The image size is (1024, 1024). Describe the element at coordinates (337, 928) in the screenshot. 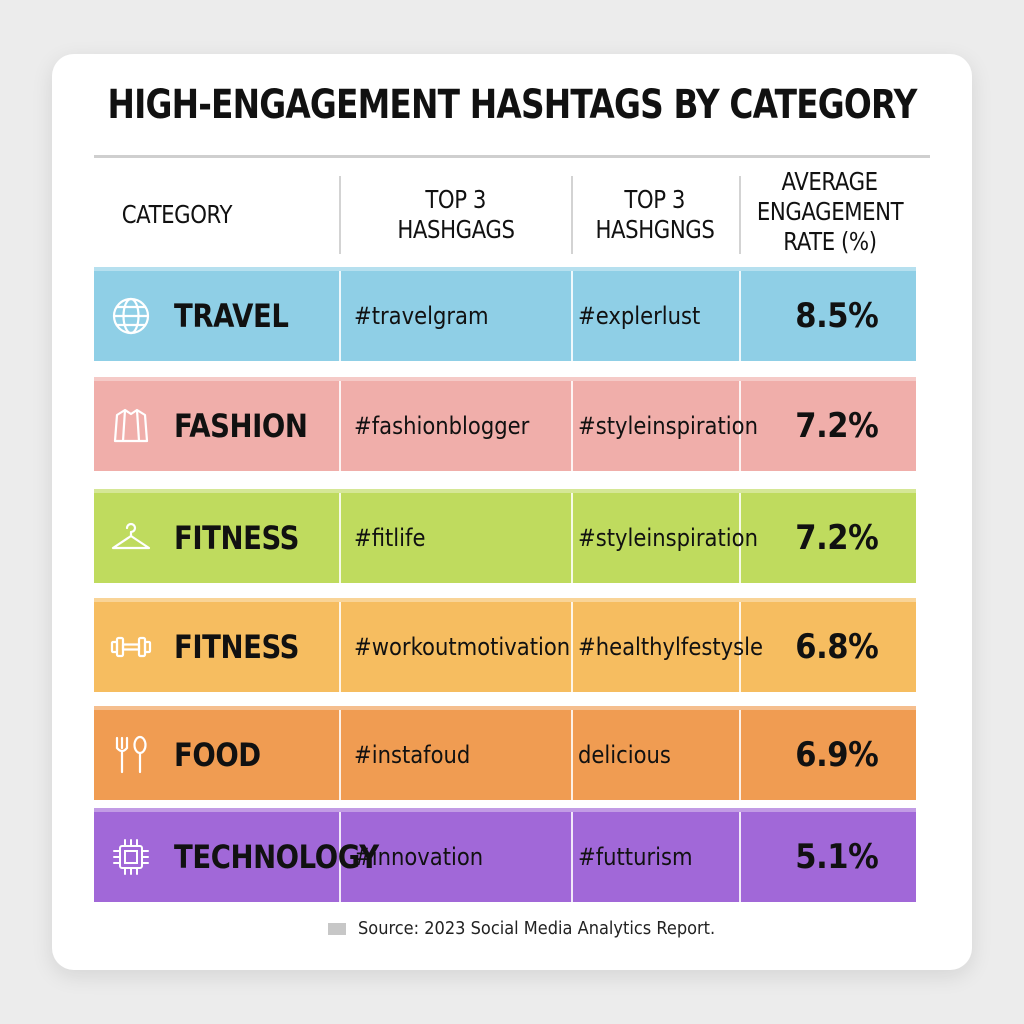

I see `source-marker` at that location.